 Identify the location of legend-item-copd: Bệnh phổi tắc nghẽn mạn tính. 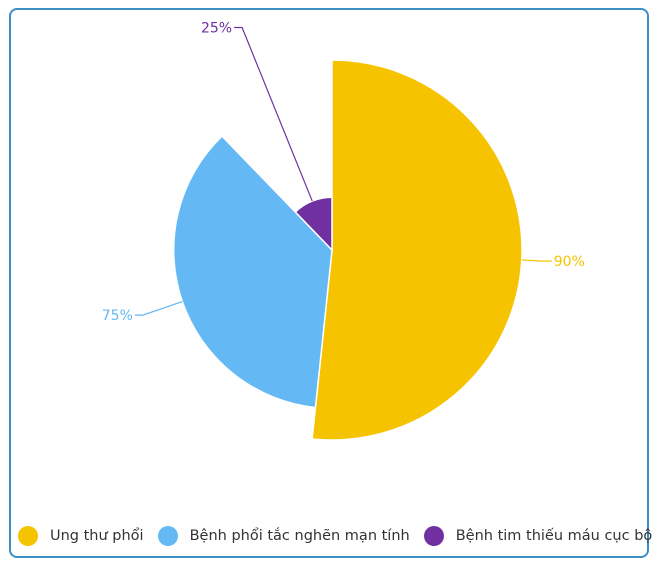
(283, 536).